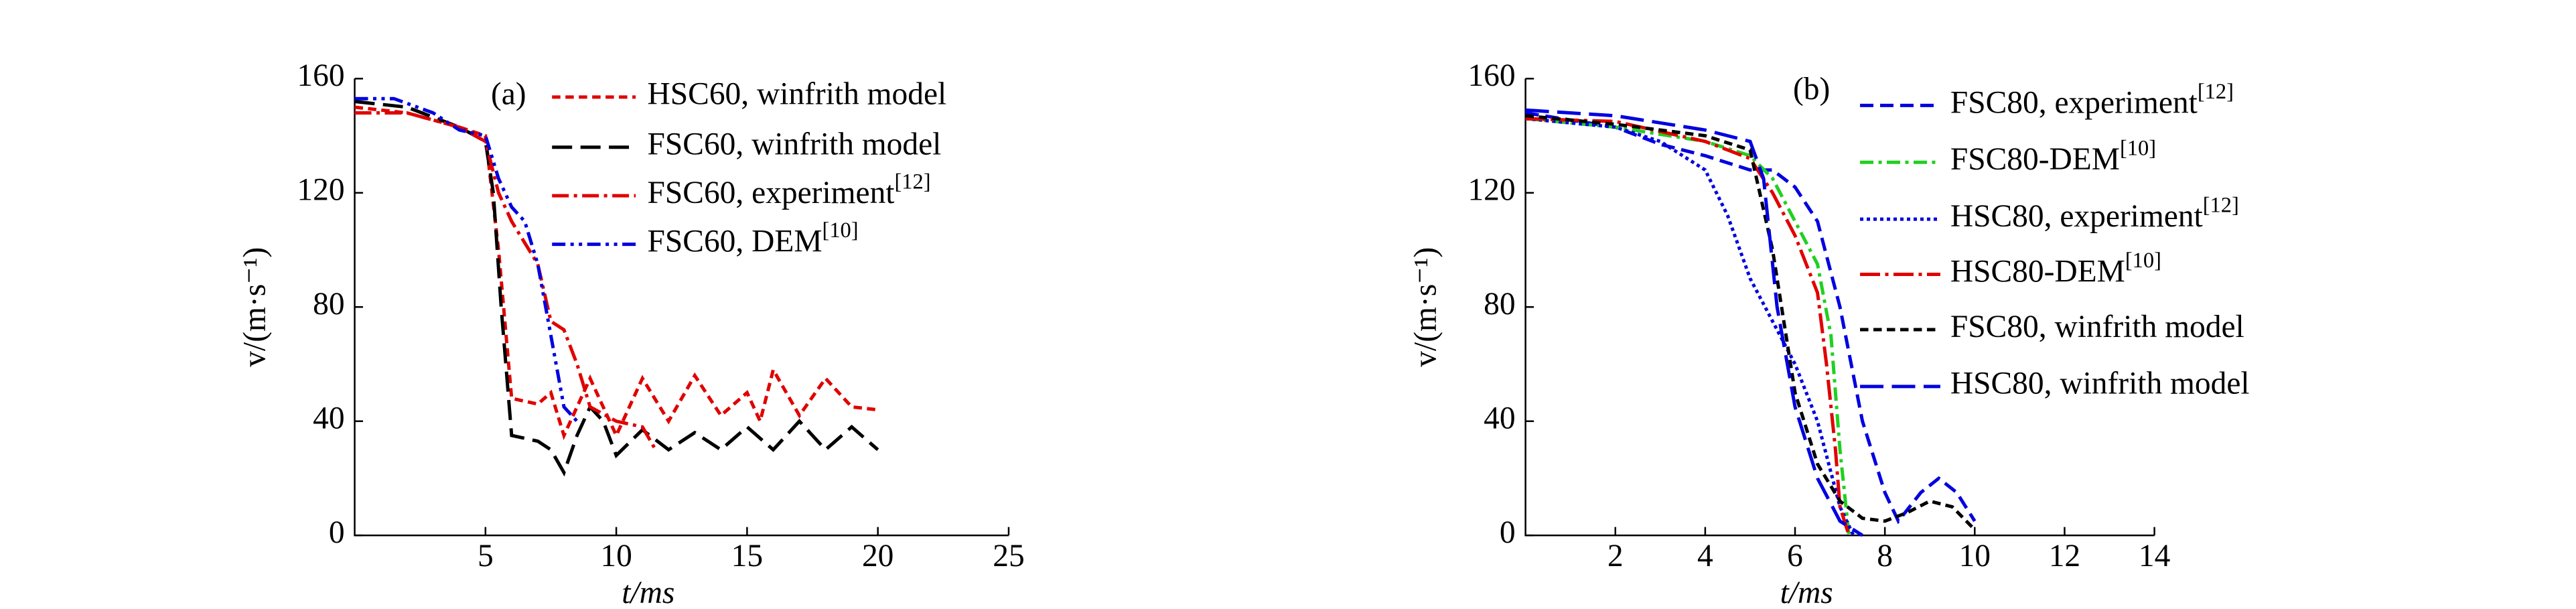  What do you see at coordinates (789, 190) in the screenshot?
I see `legend-label: FSC60, experiment[12]` at bounding box center [789, 190].